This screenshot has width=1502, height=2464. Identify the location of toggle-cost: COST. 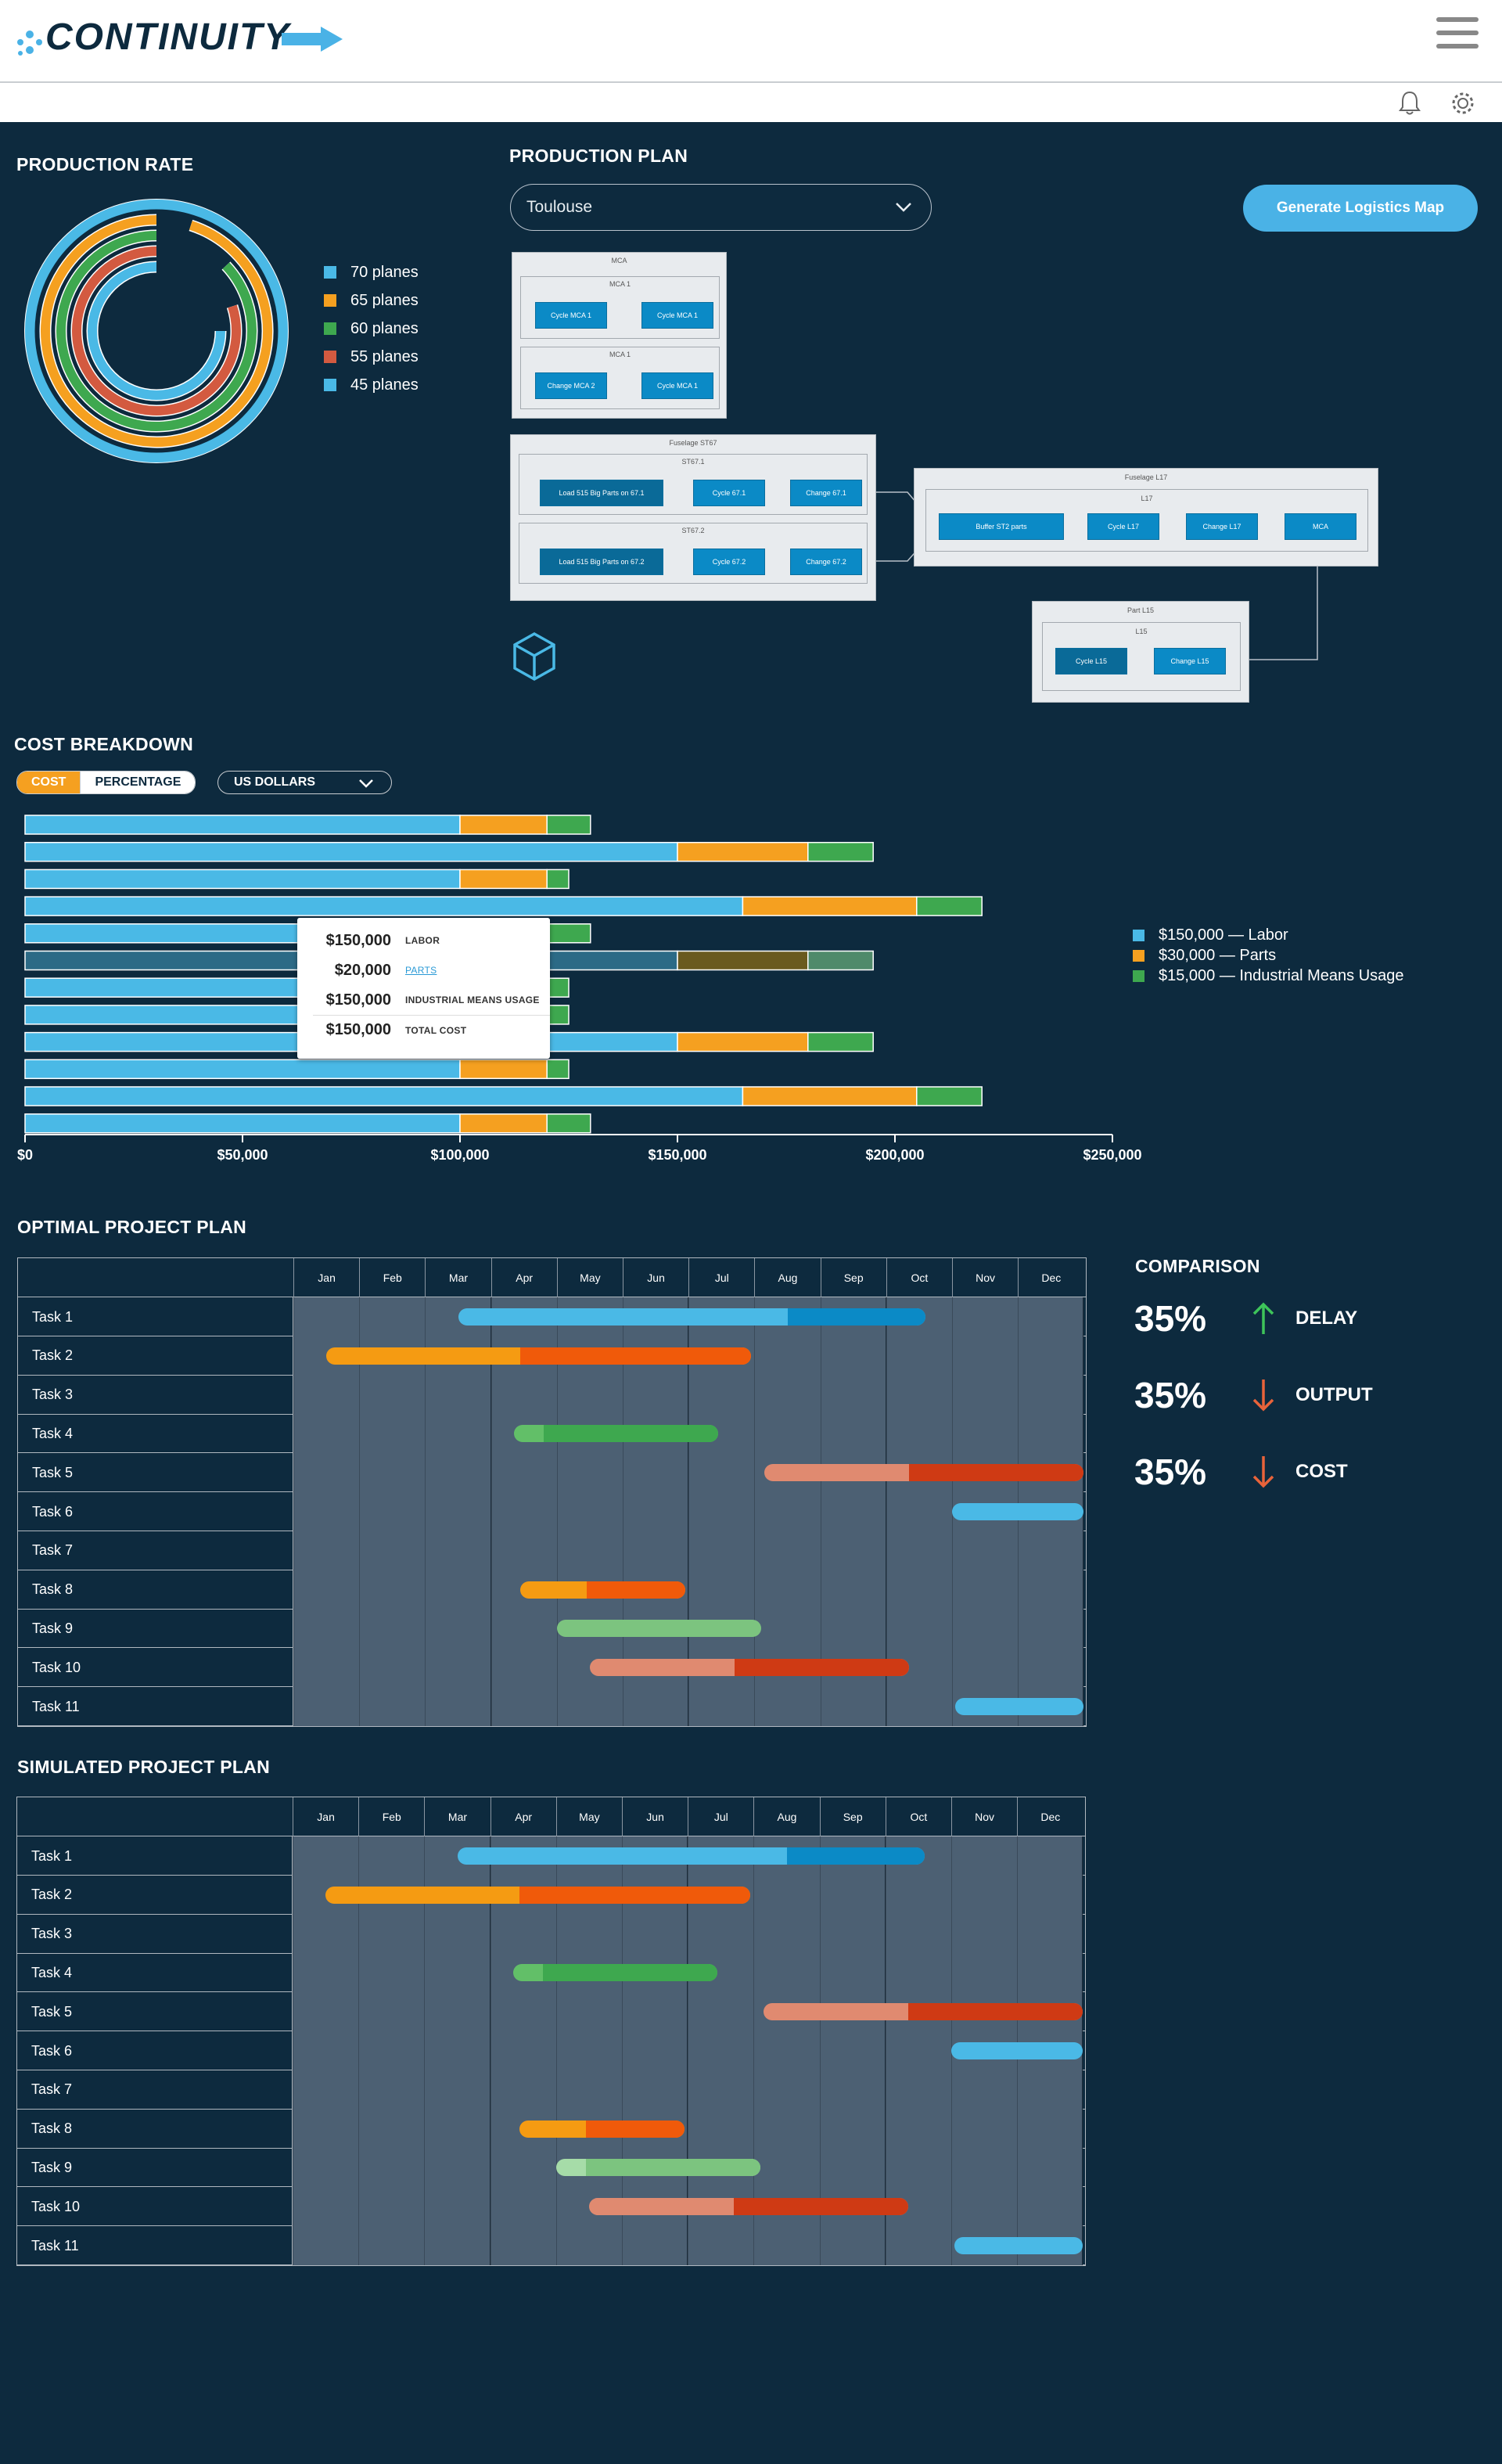
(49, 782).